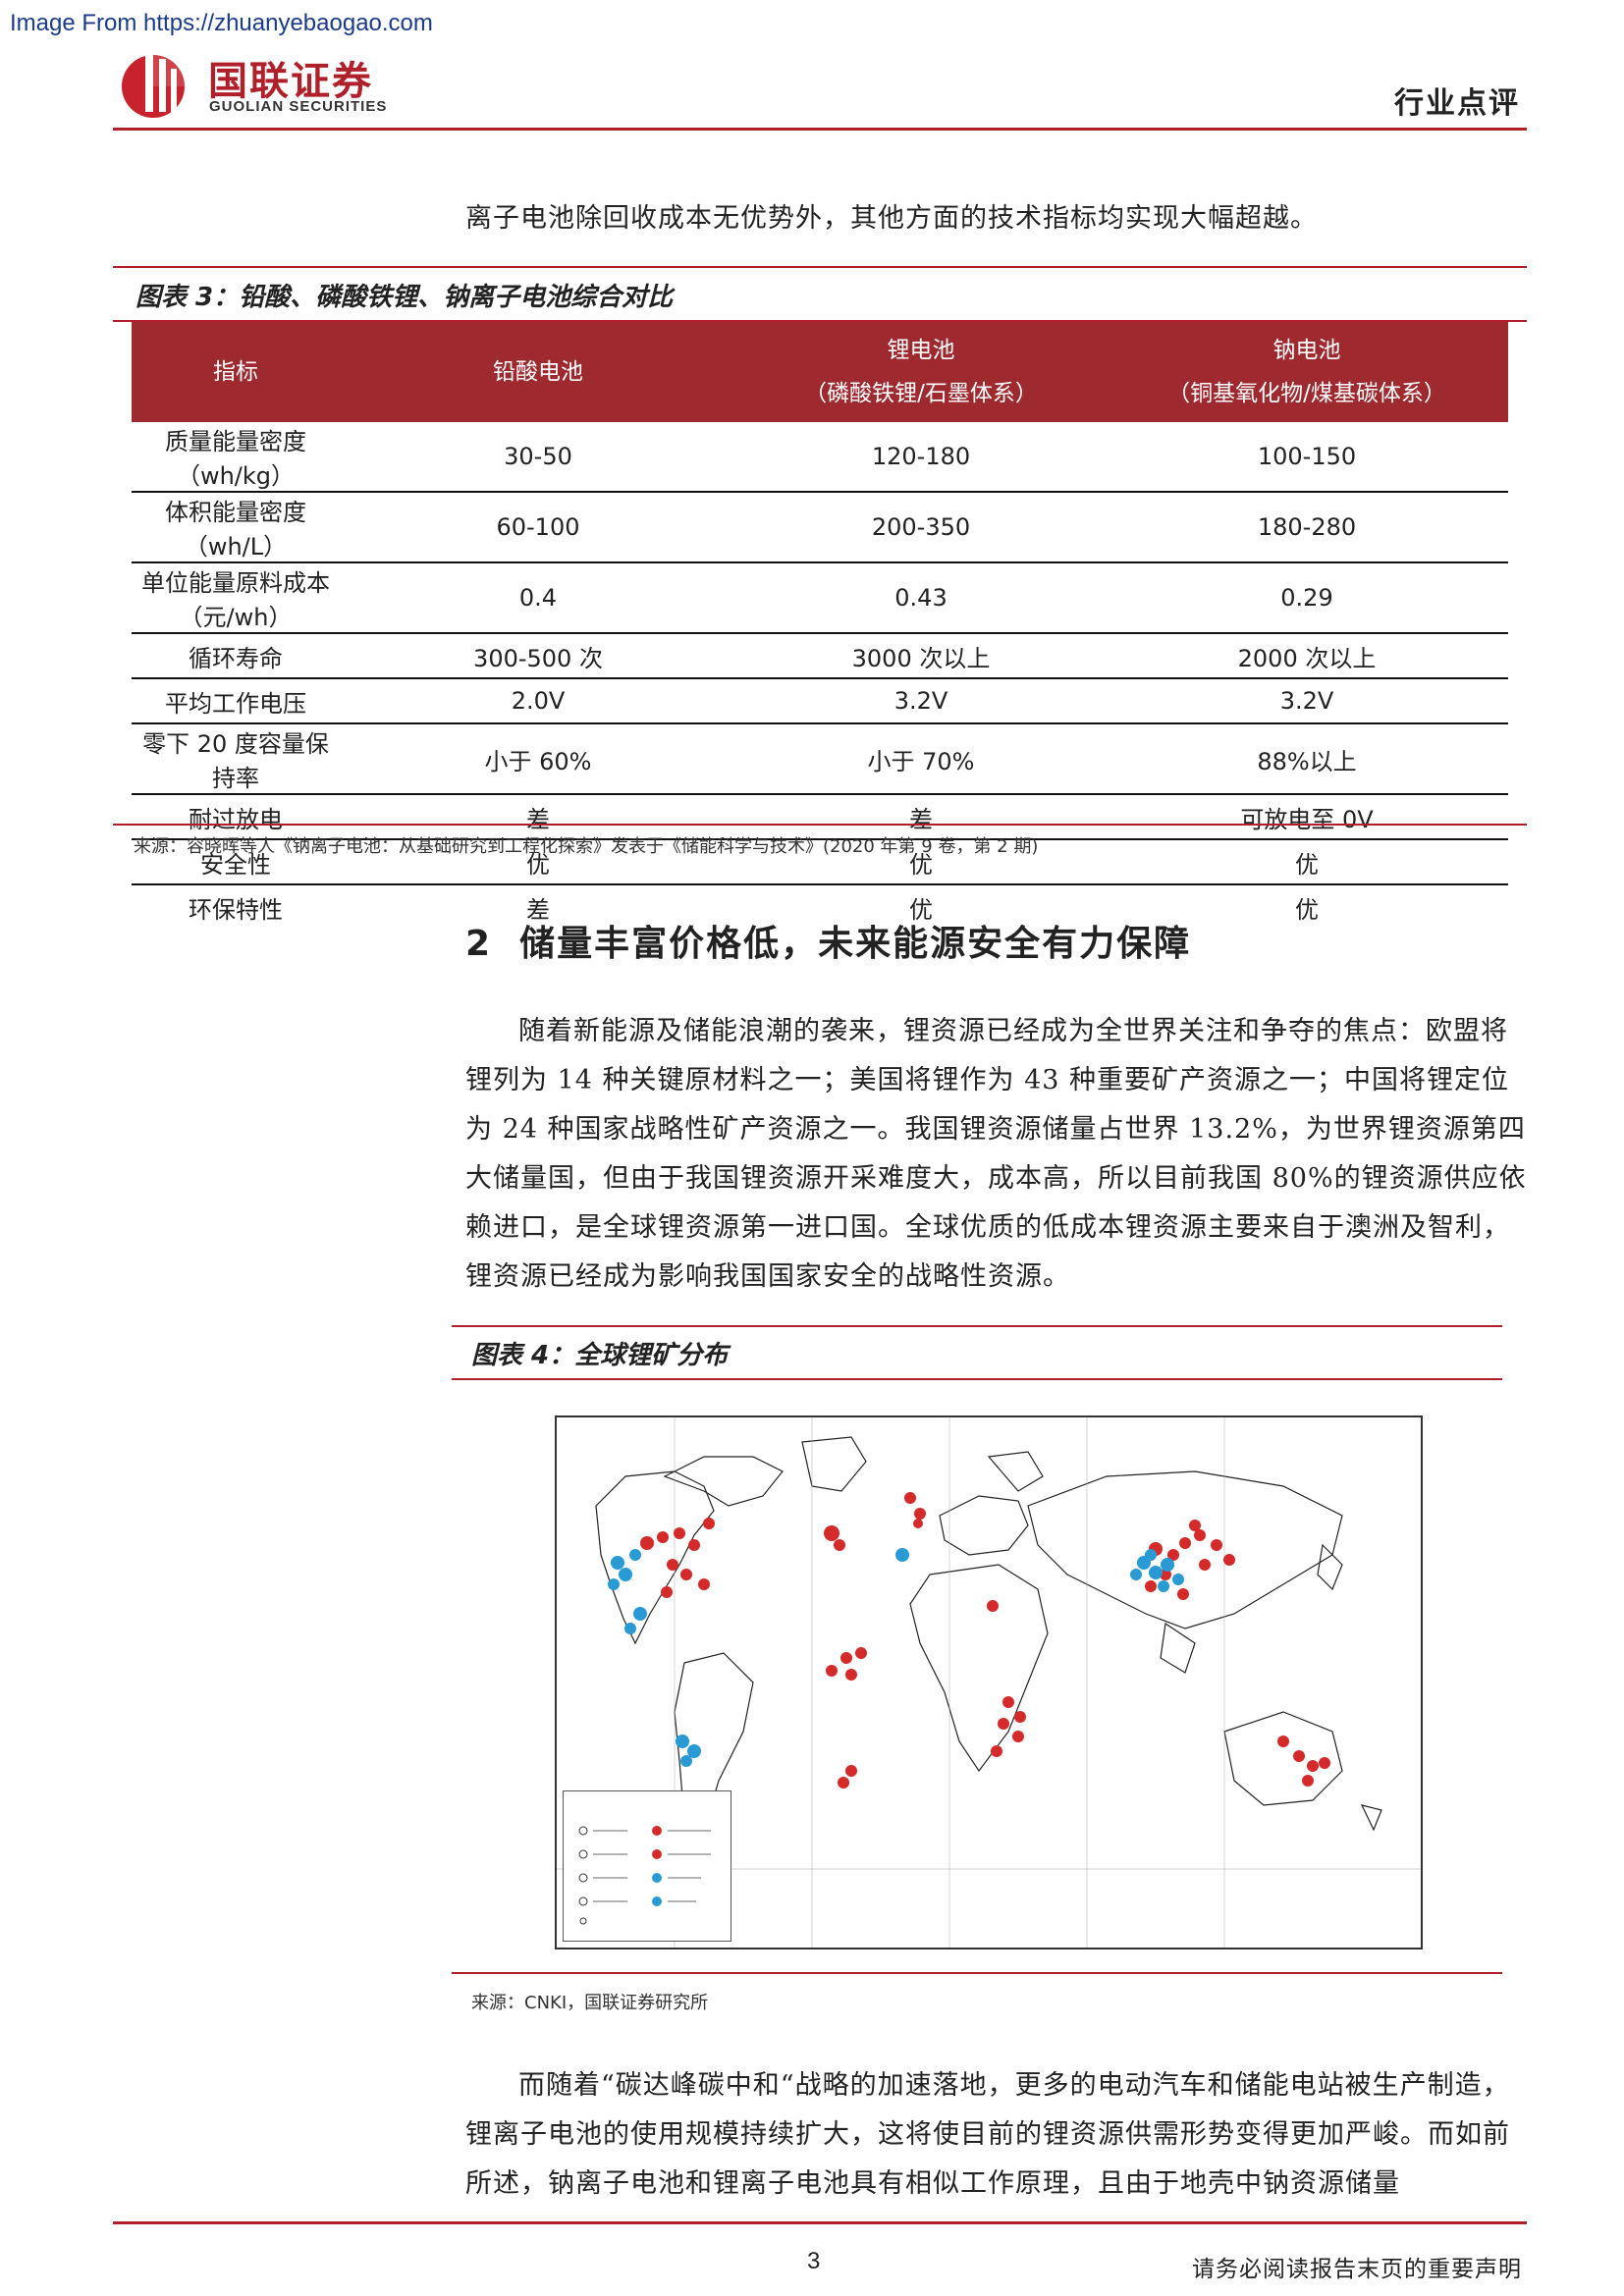 The image size is (1624, 2296). I want to click on table-cell: 0.43, so click(921, 598).